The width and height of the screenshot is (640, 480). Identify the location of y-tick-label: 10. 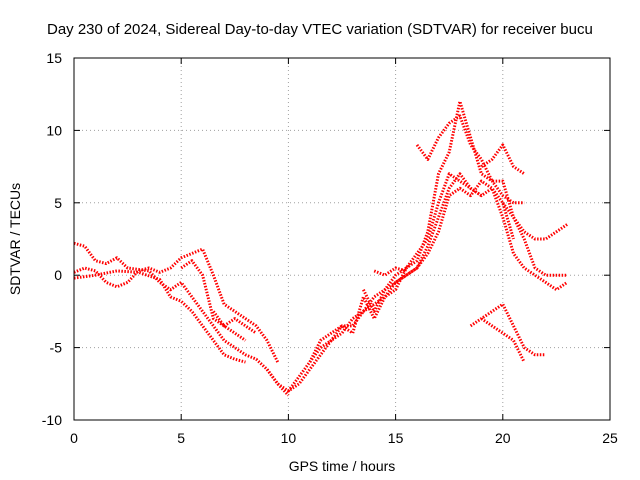
(54, 130).